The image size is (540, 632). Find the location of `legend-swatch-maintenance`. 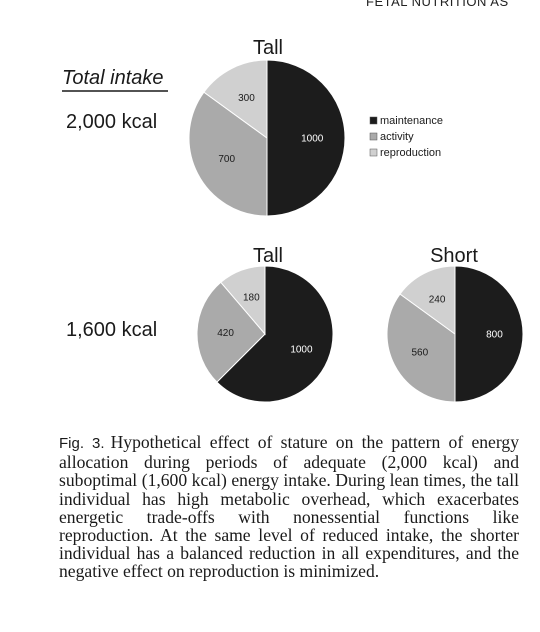

legend-swatch-maintenance is located at coordinates (373, 120).